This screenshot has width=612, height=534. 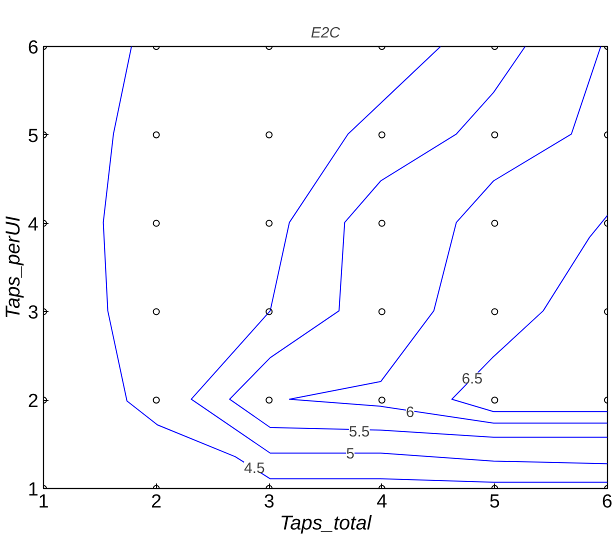 What do you see at coordinates (269, 502) in the screenshot?
I see `x-tick-label: 3` at bounding box center [269, 502].